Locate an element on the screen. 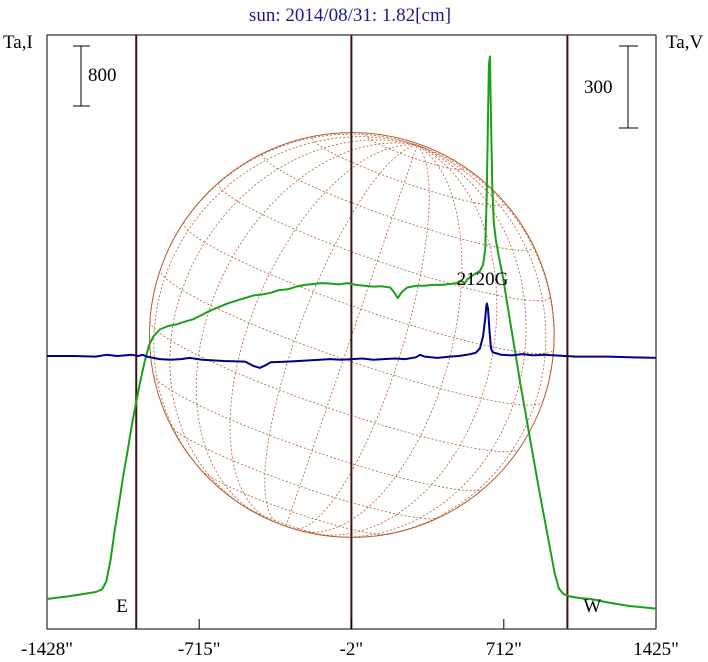  chart-title: sun: 2014/08/31: 1.82[cm] is located at coordinates (350, 15).